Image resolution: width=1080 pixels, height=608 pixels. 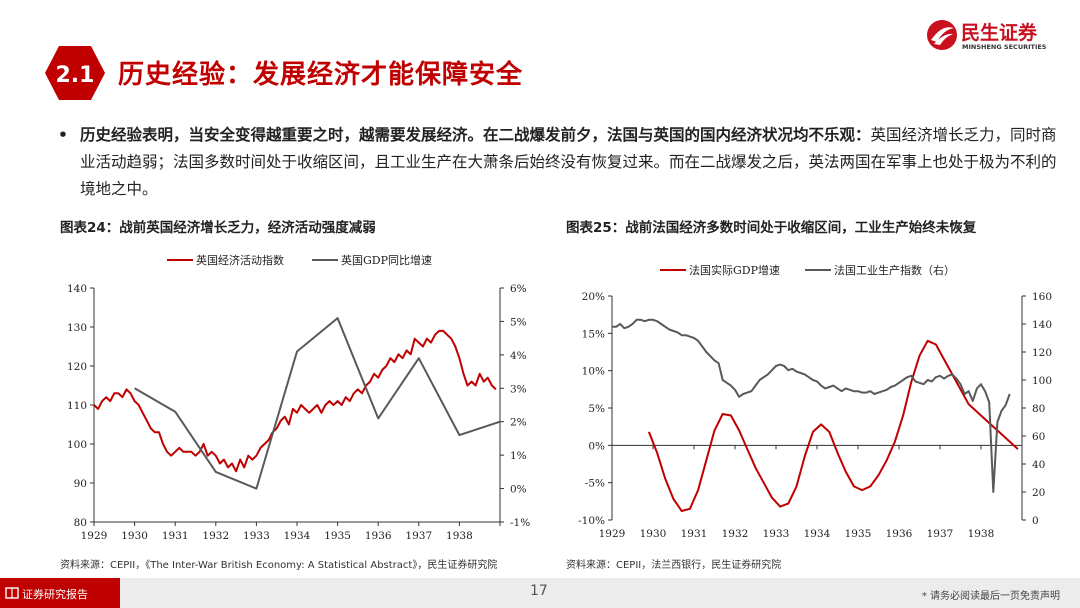 What do you see at coordinates (520, 523) in the screenshot?
I see `y-right-tick-label: -1%` at bounding box center [520, 523].